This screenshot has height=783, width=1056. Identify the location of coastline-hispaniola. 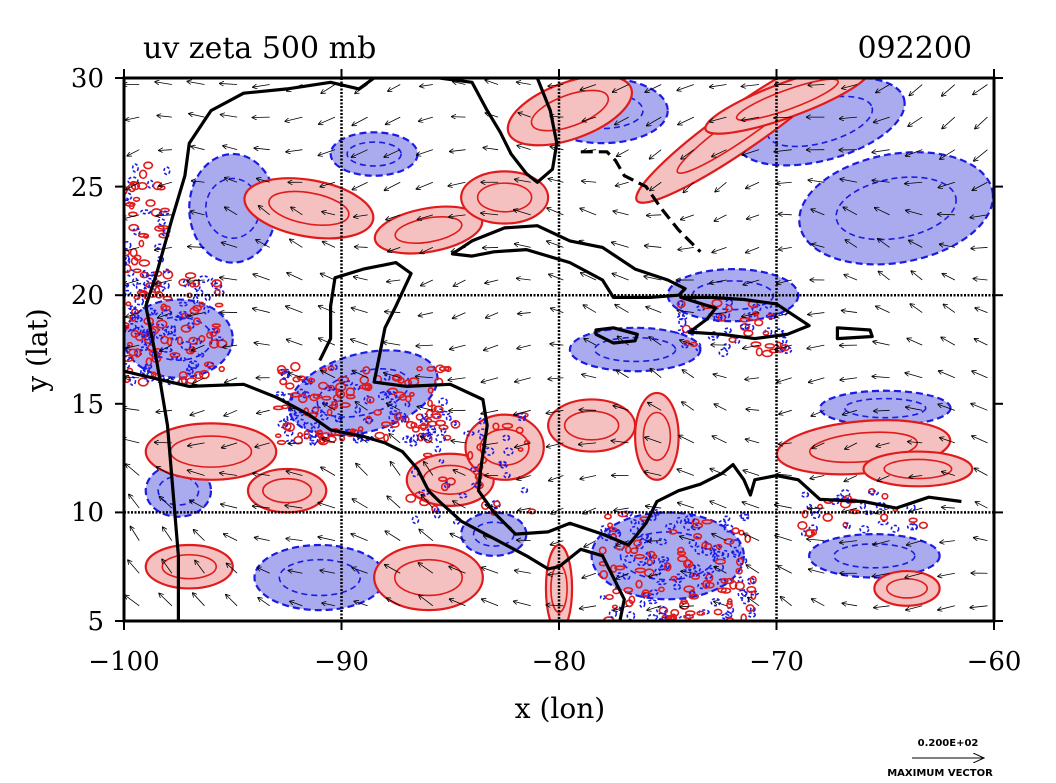
(745, 318).